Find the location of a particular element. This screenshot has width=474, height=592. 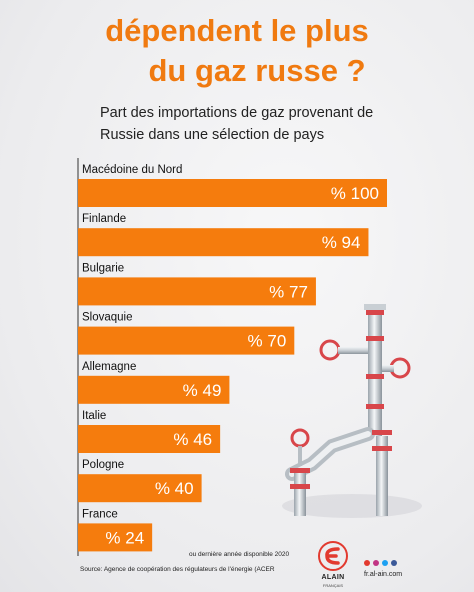

brand-name: ALAIN is located at coordinates (333, 577).